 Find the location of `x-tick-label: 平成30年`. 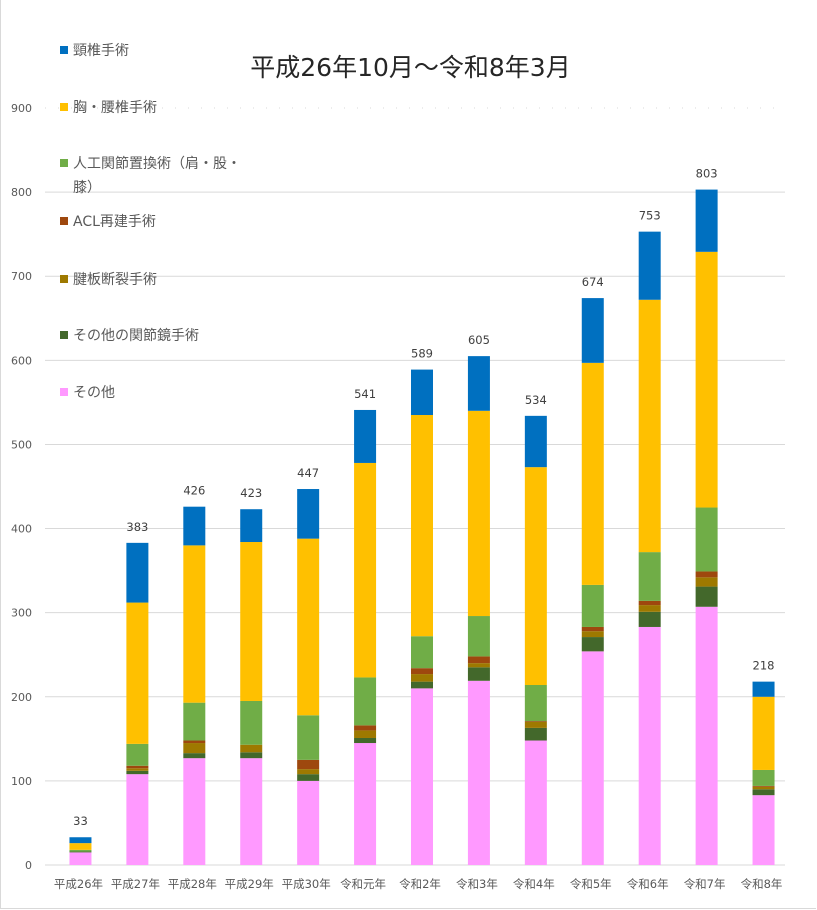

x-tick-label: 平成30年 is located at coordinates (306, 884).